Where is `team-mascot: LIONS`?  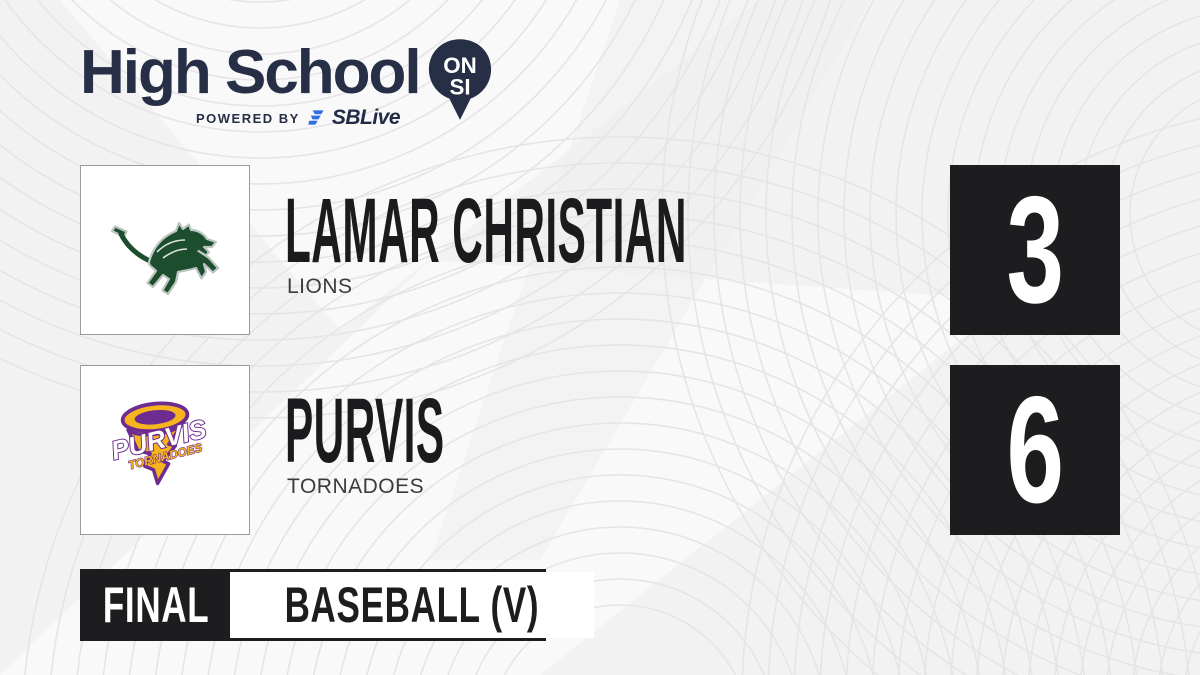
team-mascot: LIONS is located at coordinates (320, 286).